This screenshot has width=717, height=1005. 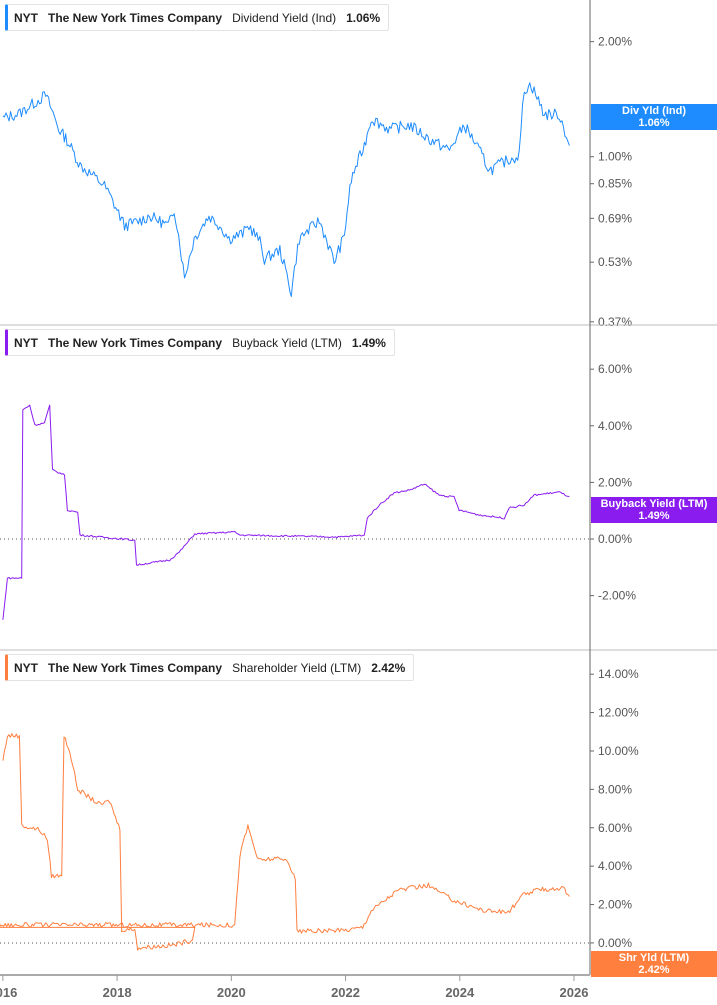 What do you see at coordinates (618, 751) in the screenshot?
I see `y-tick-label: 10.00%` at bounding box center [618, 751].